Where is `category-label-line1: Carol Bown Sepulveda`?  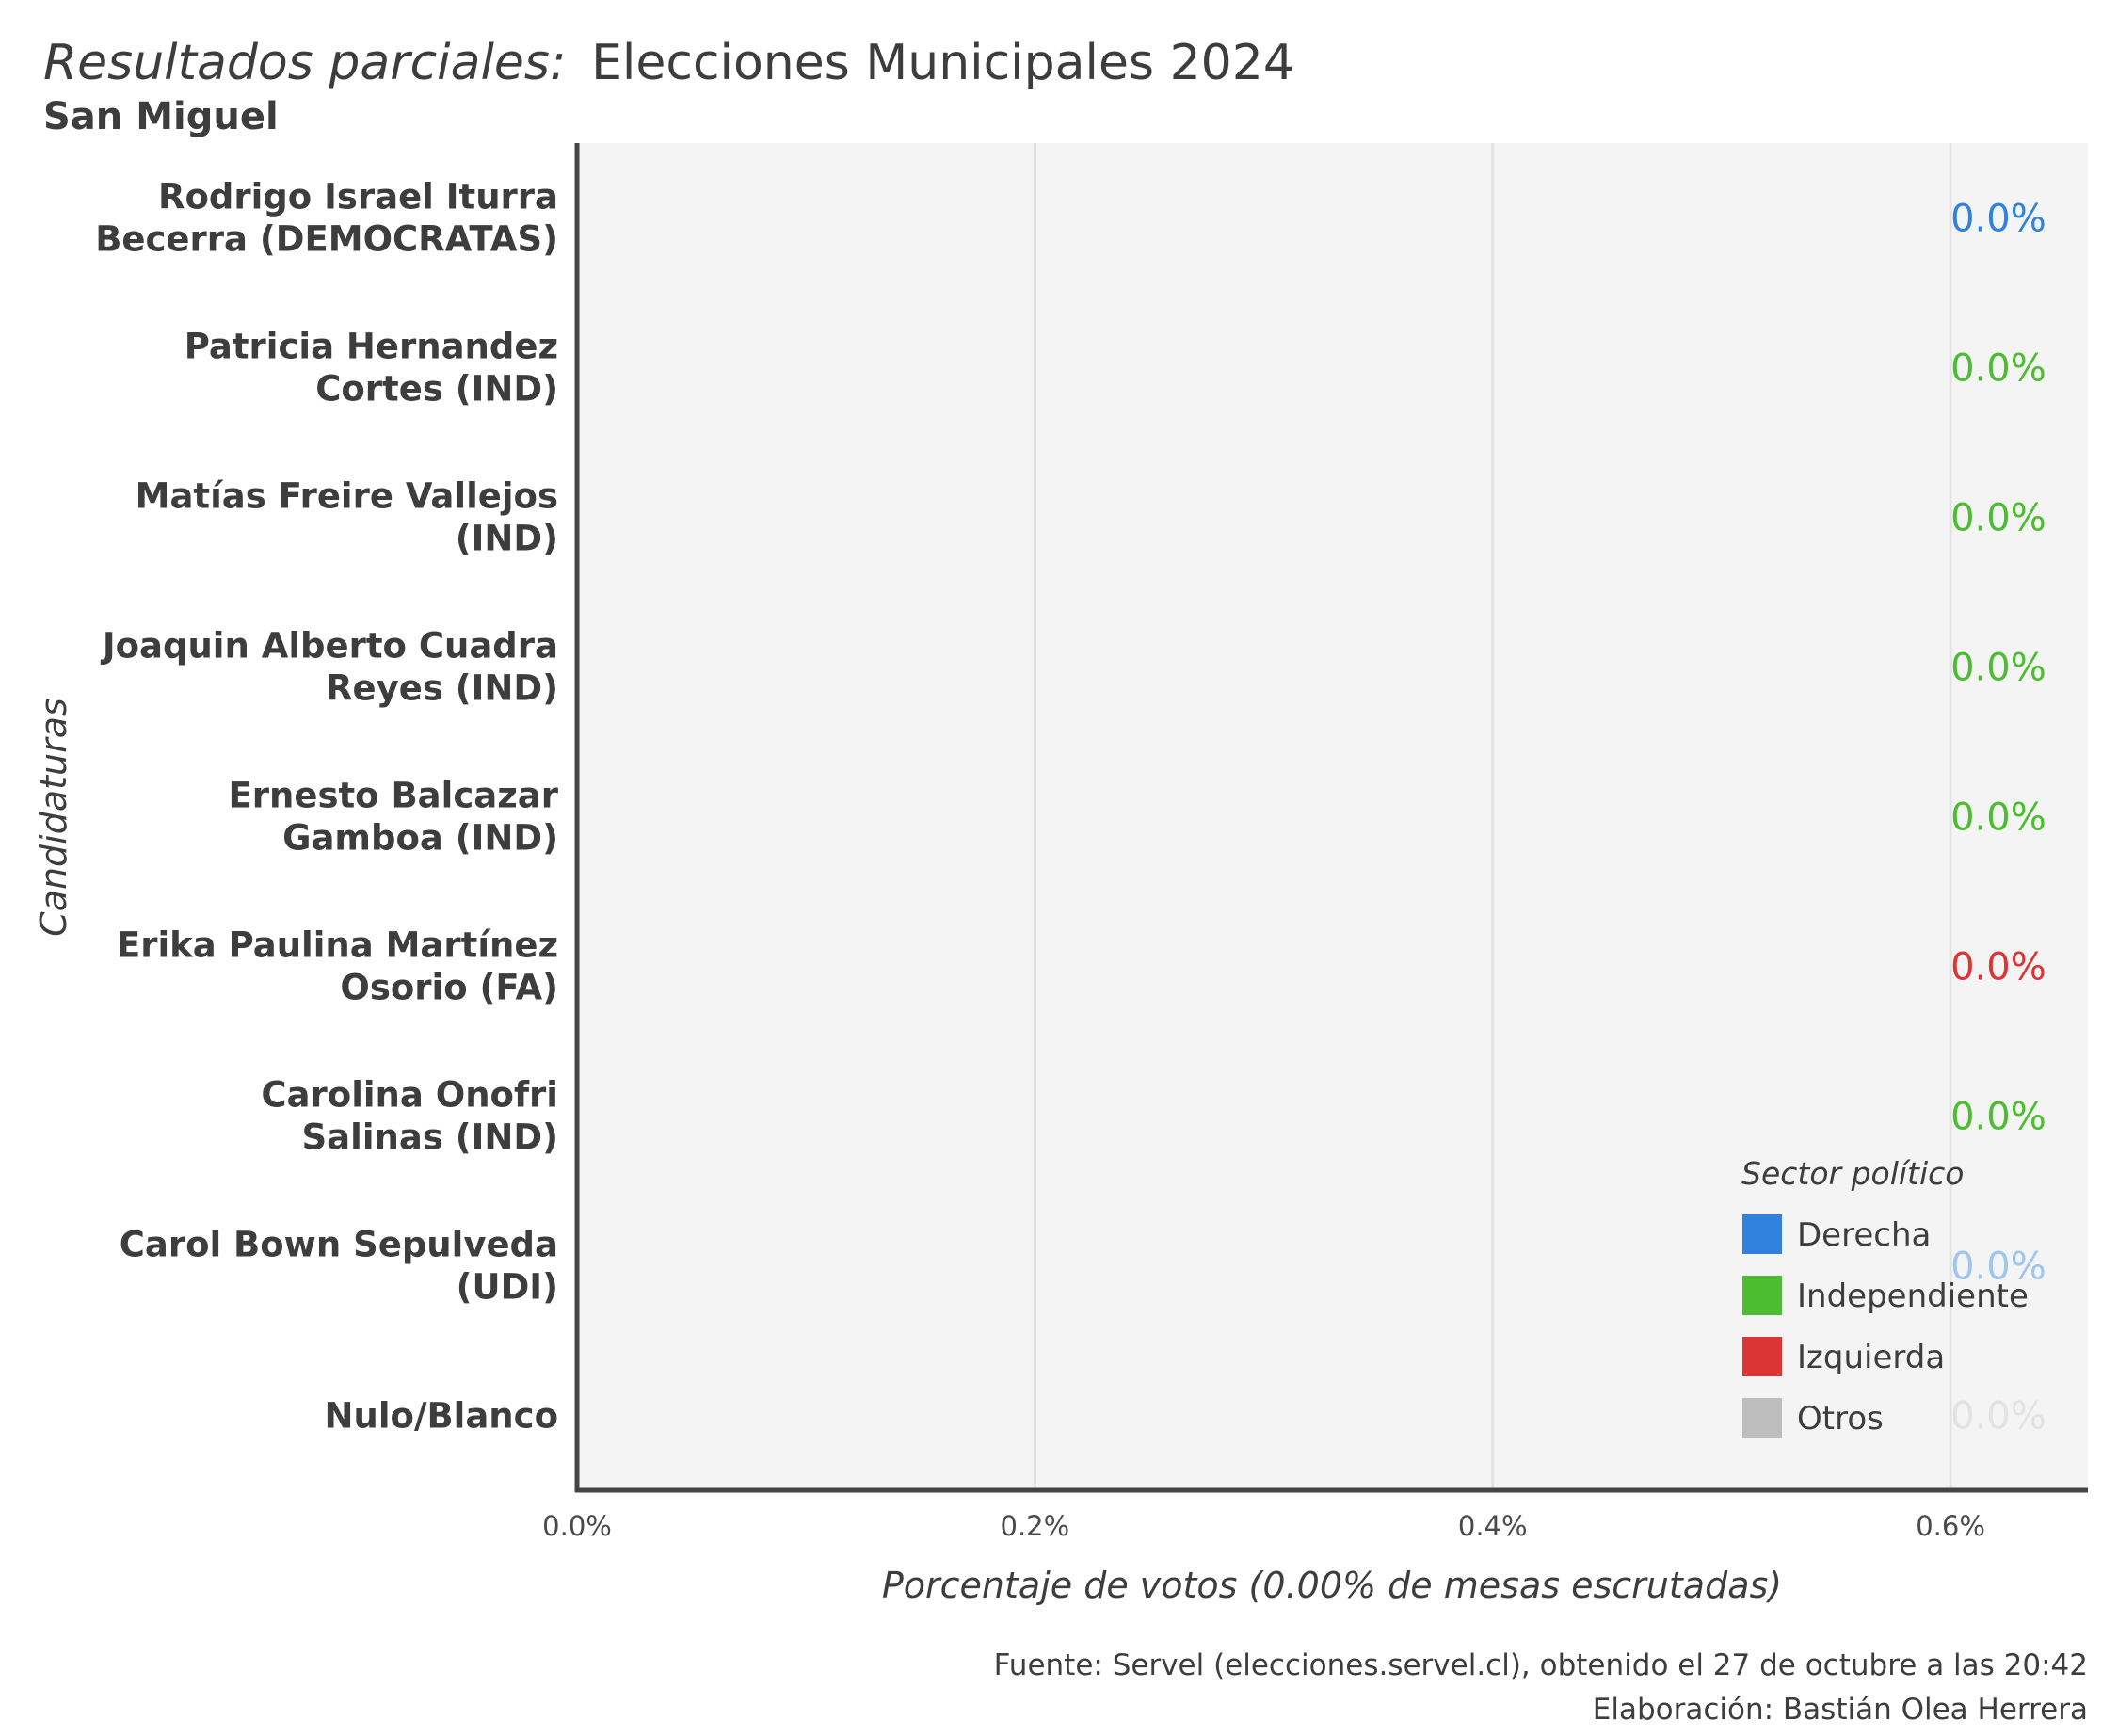 category-label-line1: Carol Bown Sepulveda is located at coordinates (339, 1245).